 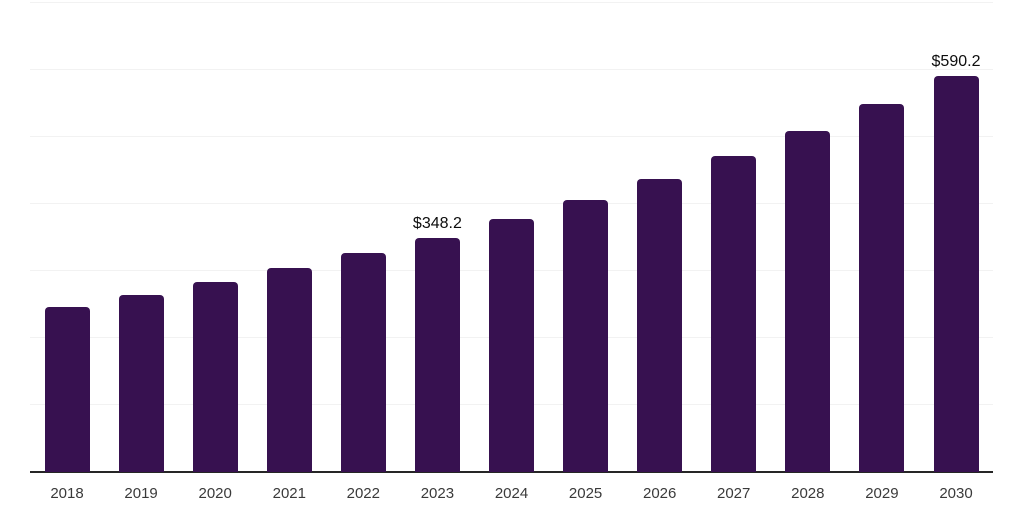 I want to click on x-tick-label-2029: 2029, so click(x=882, y=493).